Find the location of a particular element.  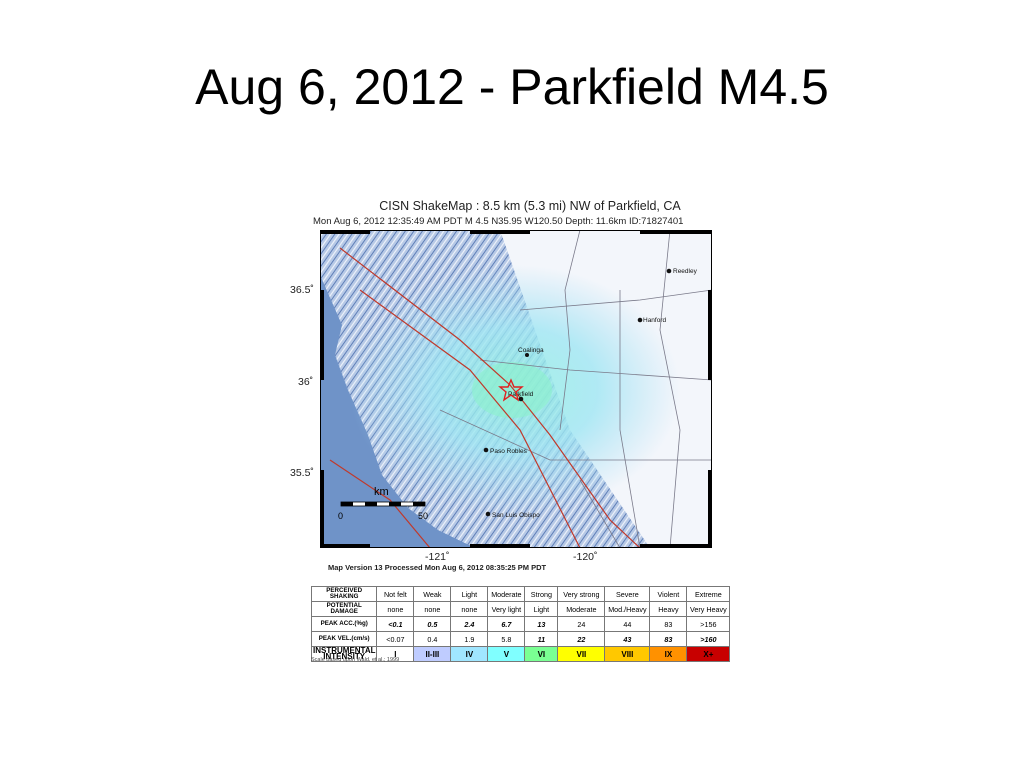

town-label-paso-robles: Paso Robles is located at coordinates (509, 451).